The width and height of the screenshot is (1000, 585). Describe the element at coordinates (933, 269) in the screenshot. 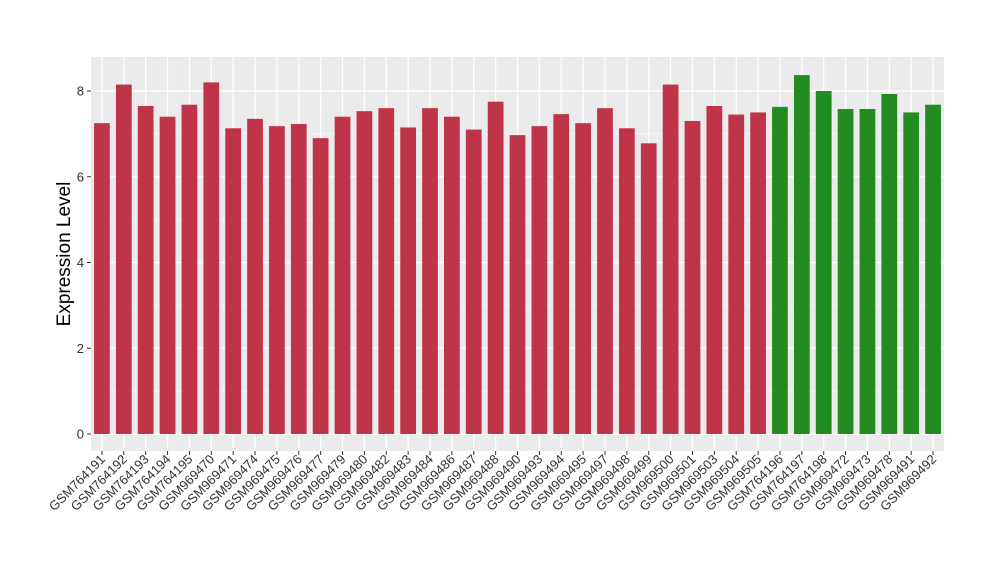

I see `bar-GSM969492` at that location.